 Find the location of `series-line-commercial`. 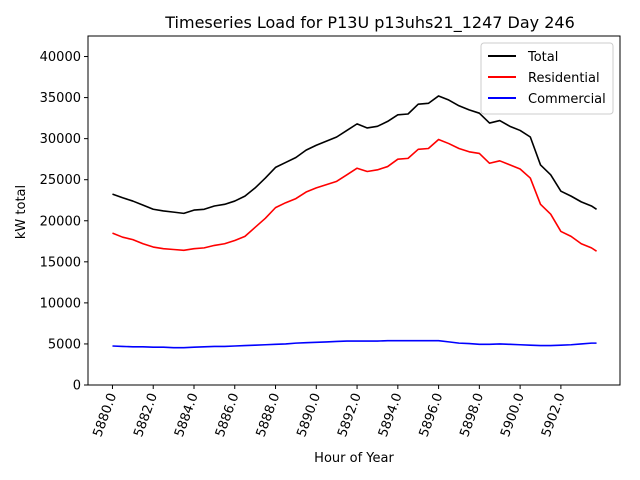

series-line-commercial is located at coordinates (354, 344).